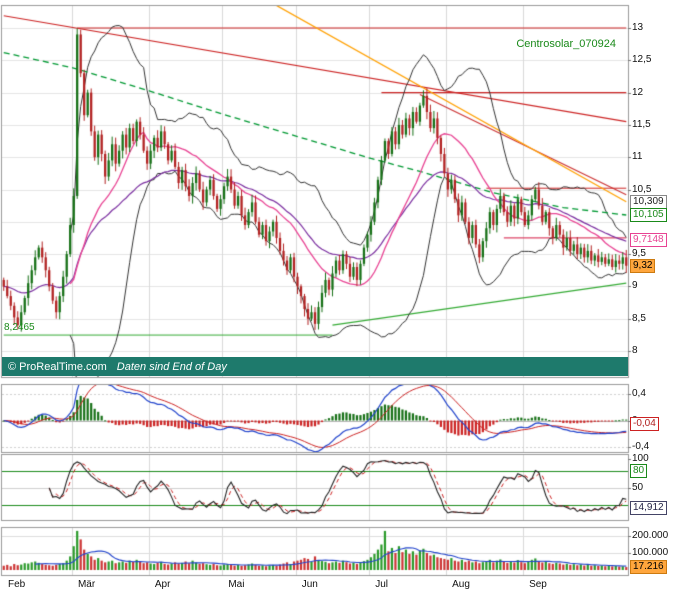 This screenshot has height=593, width=674. Describe the element at coordinates (19, 327) in the screenshot. I see `support-level-label: 8,2465` at that location.